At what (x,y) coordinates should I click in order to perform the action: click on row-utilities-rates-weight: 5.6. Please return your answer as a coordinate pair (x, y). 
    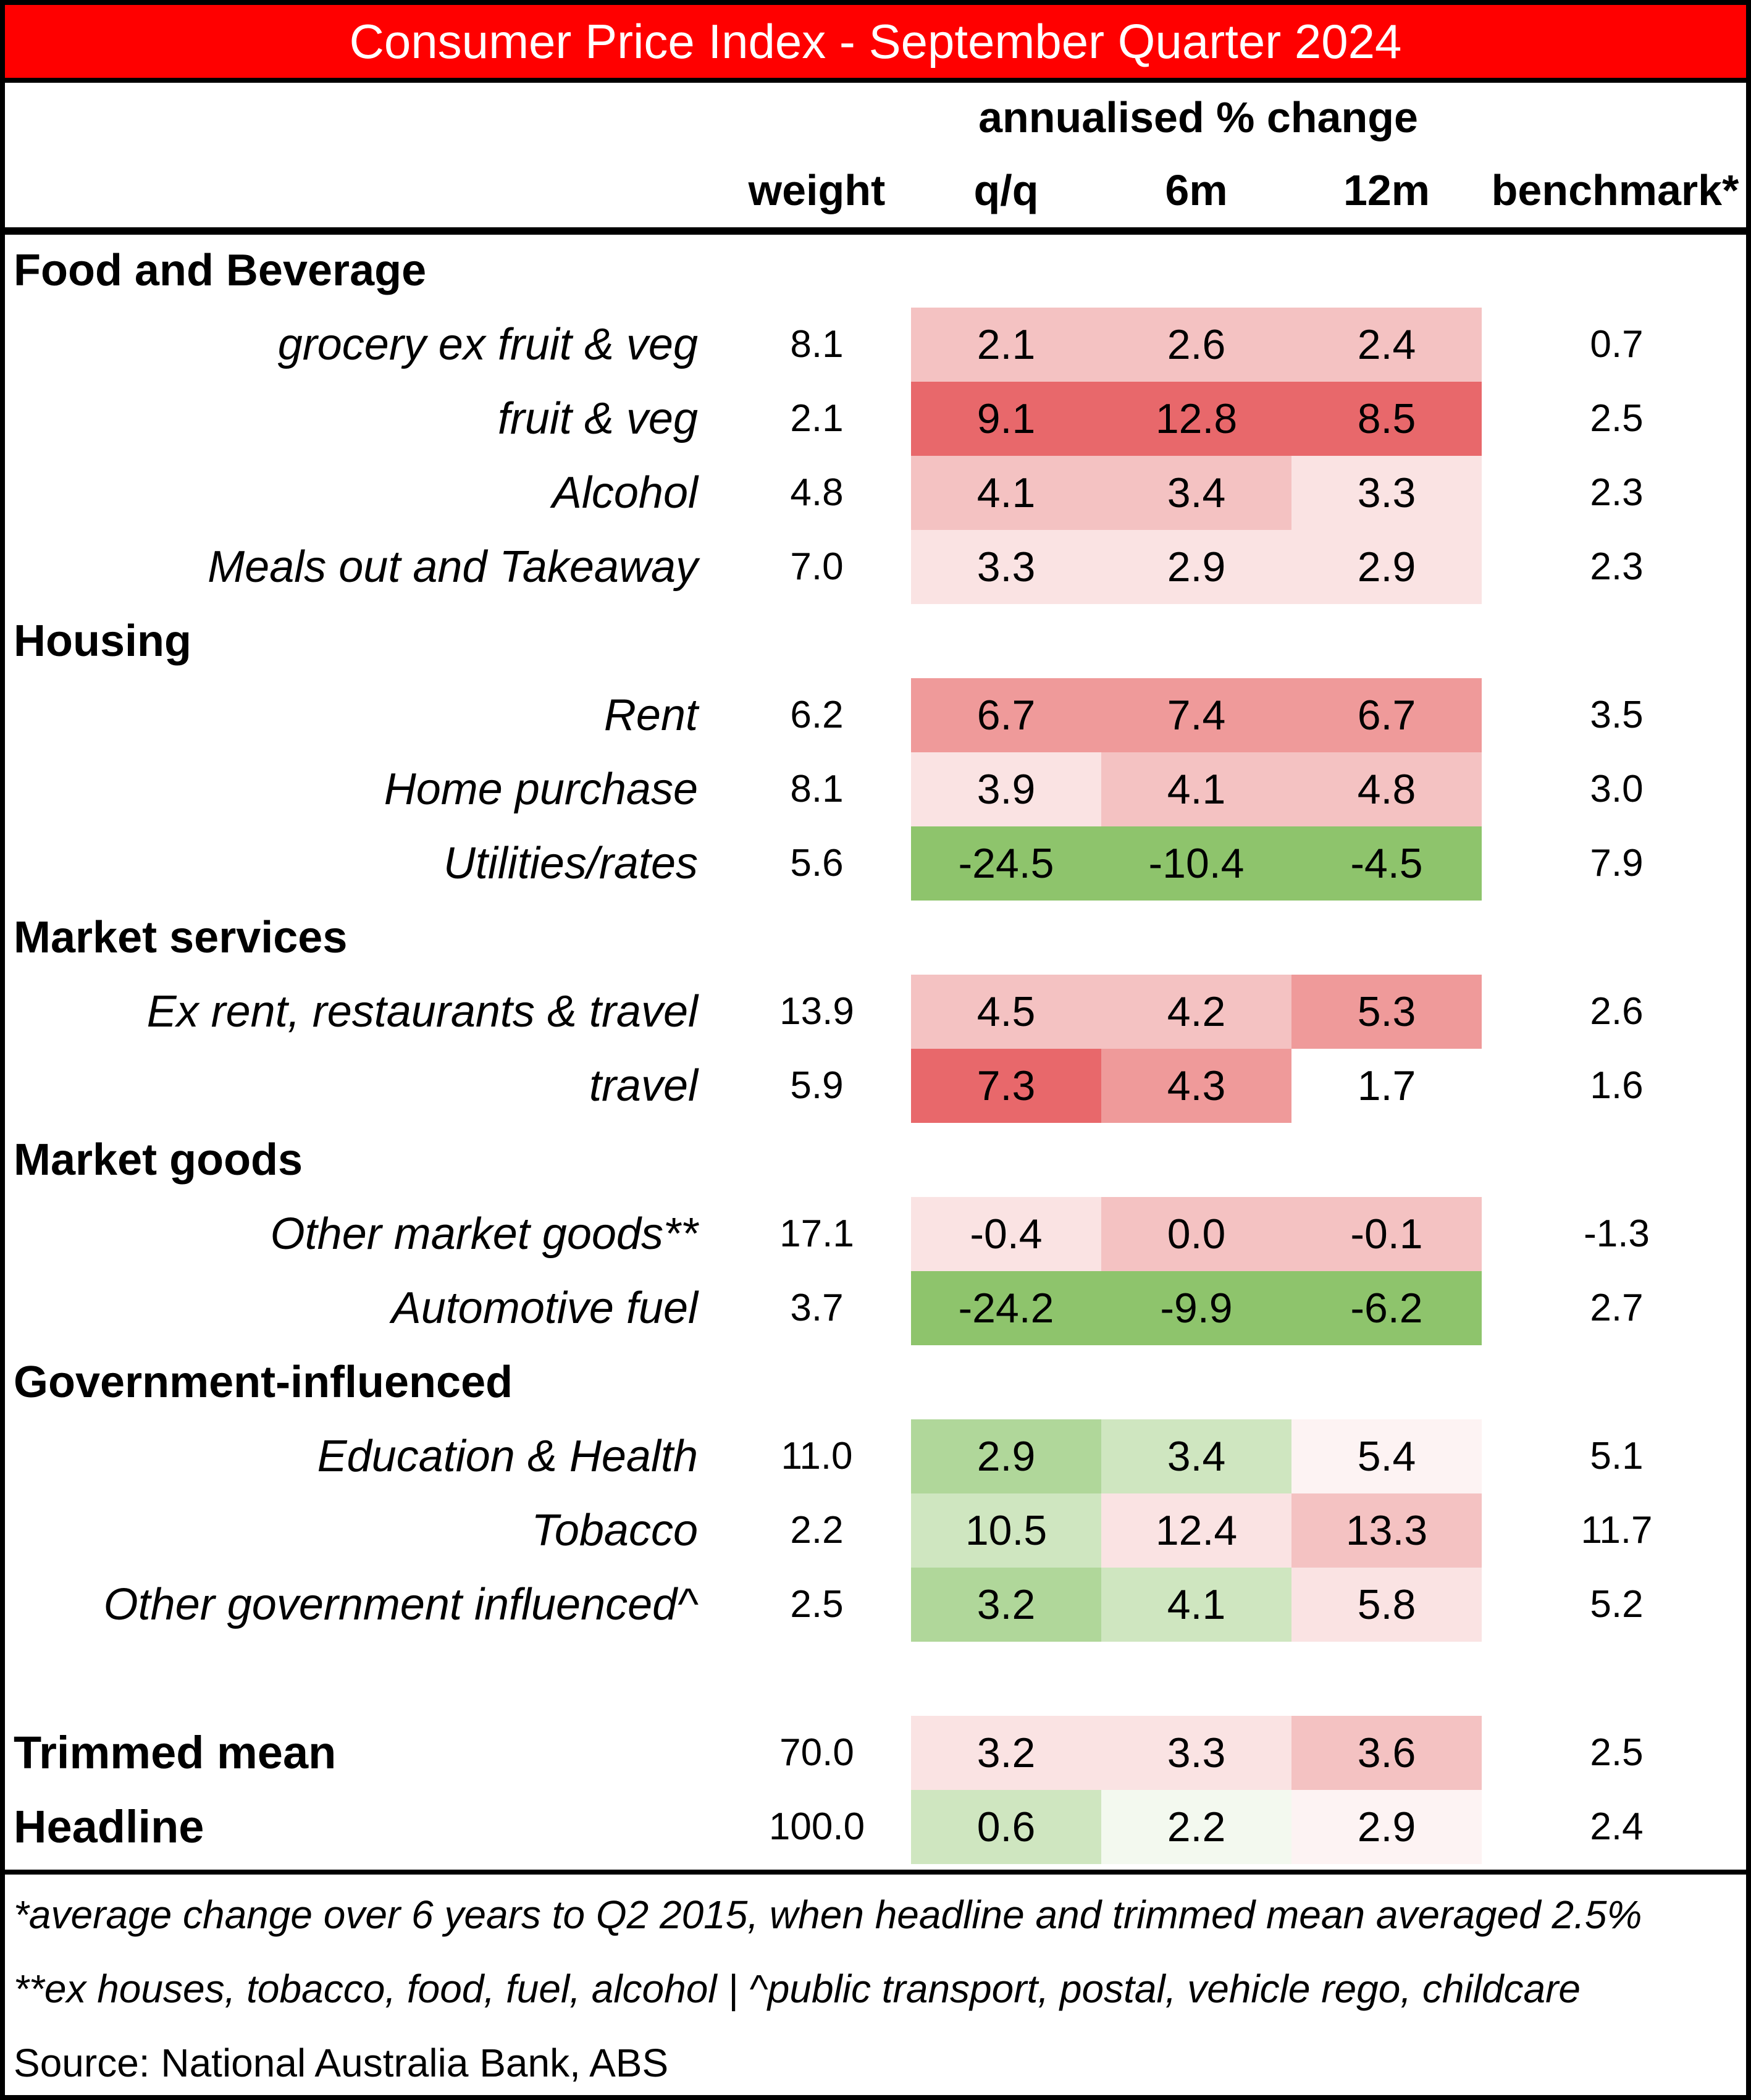
    Looking at the image, I should click on (817, 863).